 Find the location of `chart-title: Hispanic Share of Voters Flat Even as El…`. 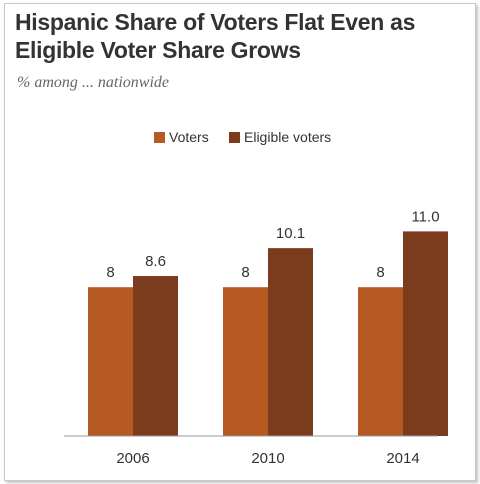

chart-title: Hispanic Share of Voters Flat Even as El… is located at coordinates (215, 36).